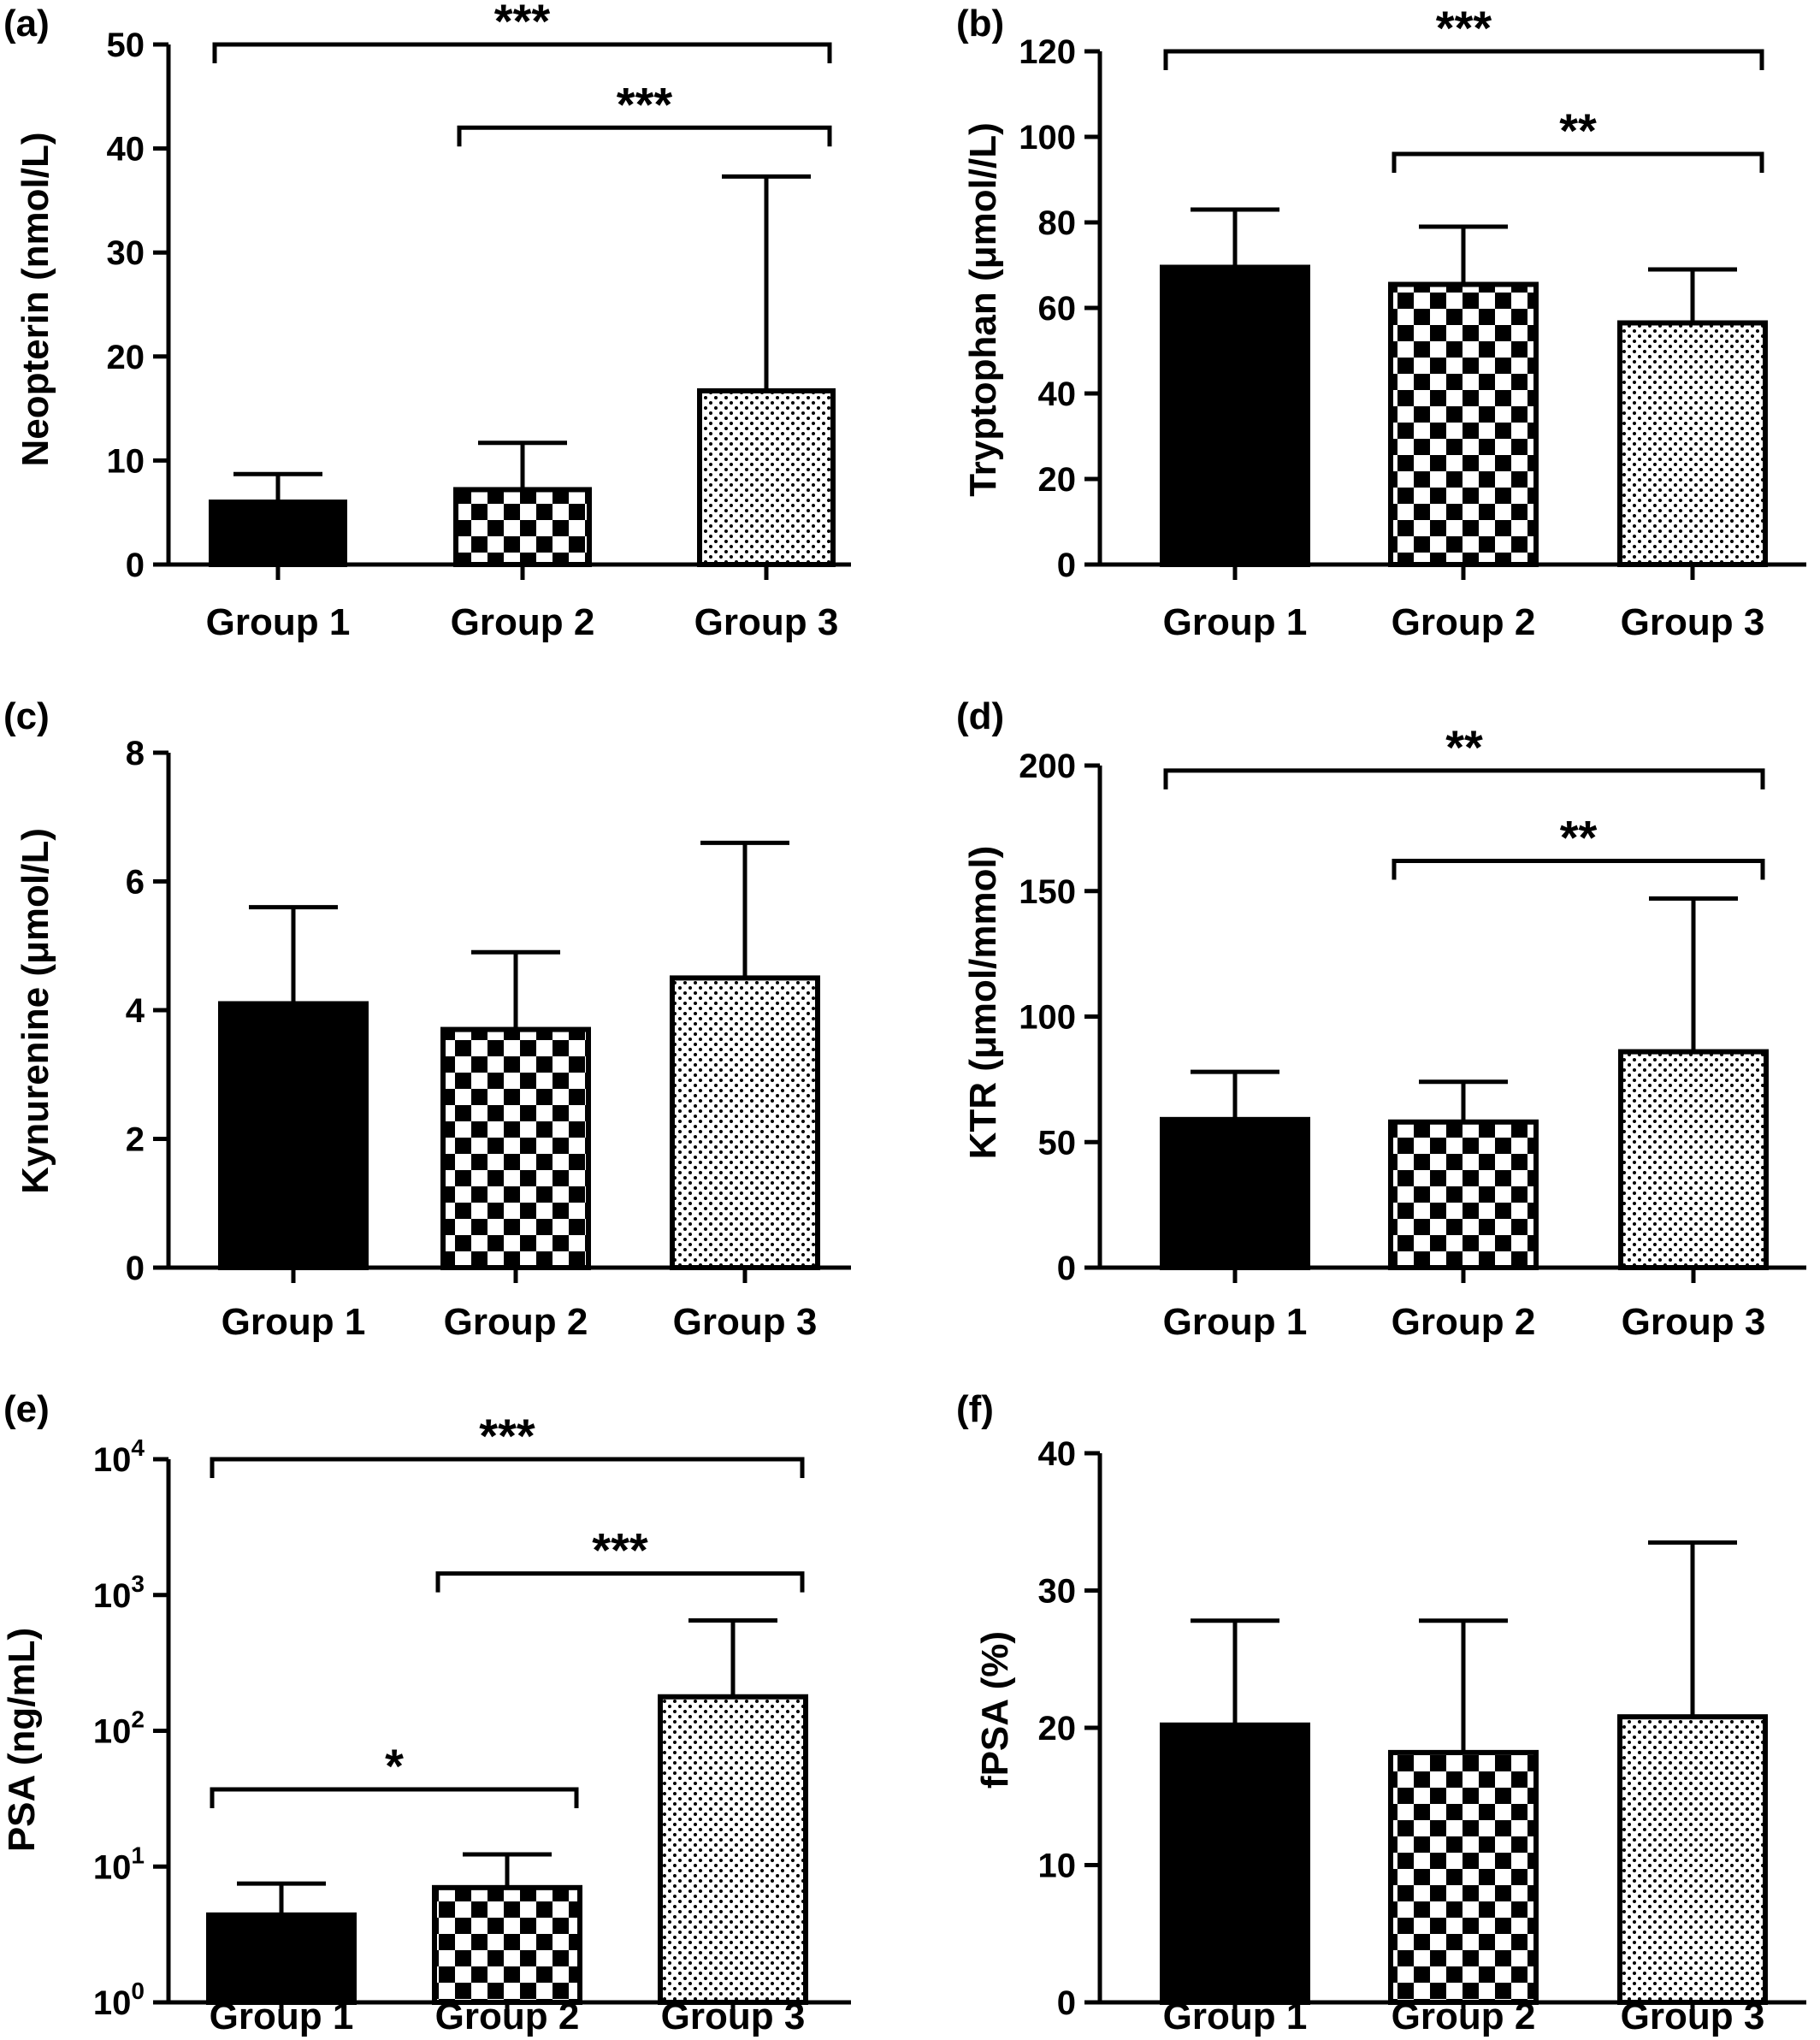  What do you see at coordinates (119, 1729) in the screenshot?
I see `y-tick-label: 102` at bounding box center [119, 1729].